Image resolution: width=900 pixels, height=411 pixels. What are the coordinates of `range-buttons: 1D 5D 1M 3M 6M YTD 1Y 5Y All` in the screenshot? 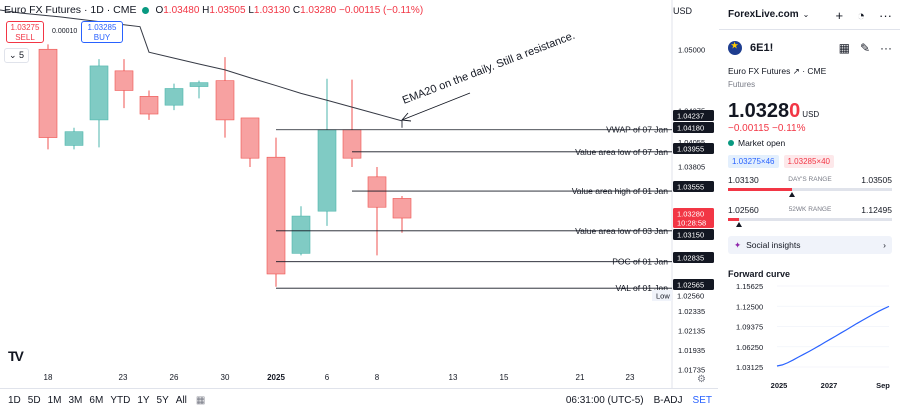 It's located at (97, 400).